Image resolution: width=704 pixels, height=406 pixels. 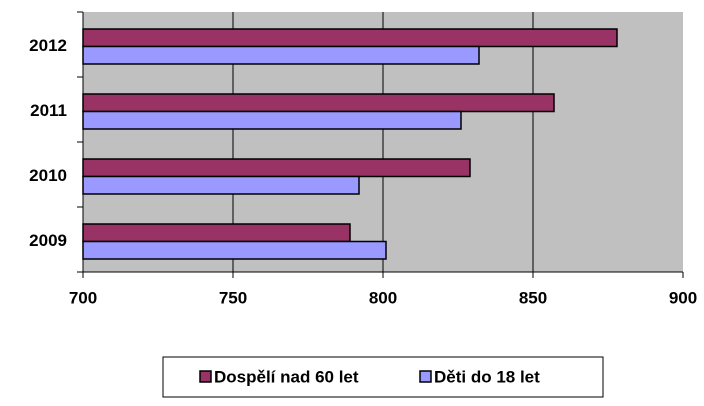 What do you see at coordinates (48, 240) in the screenshot?
I see `y-tick-label: 2009` at bounding box center [48, 240].